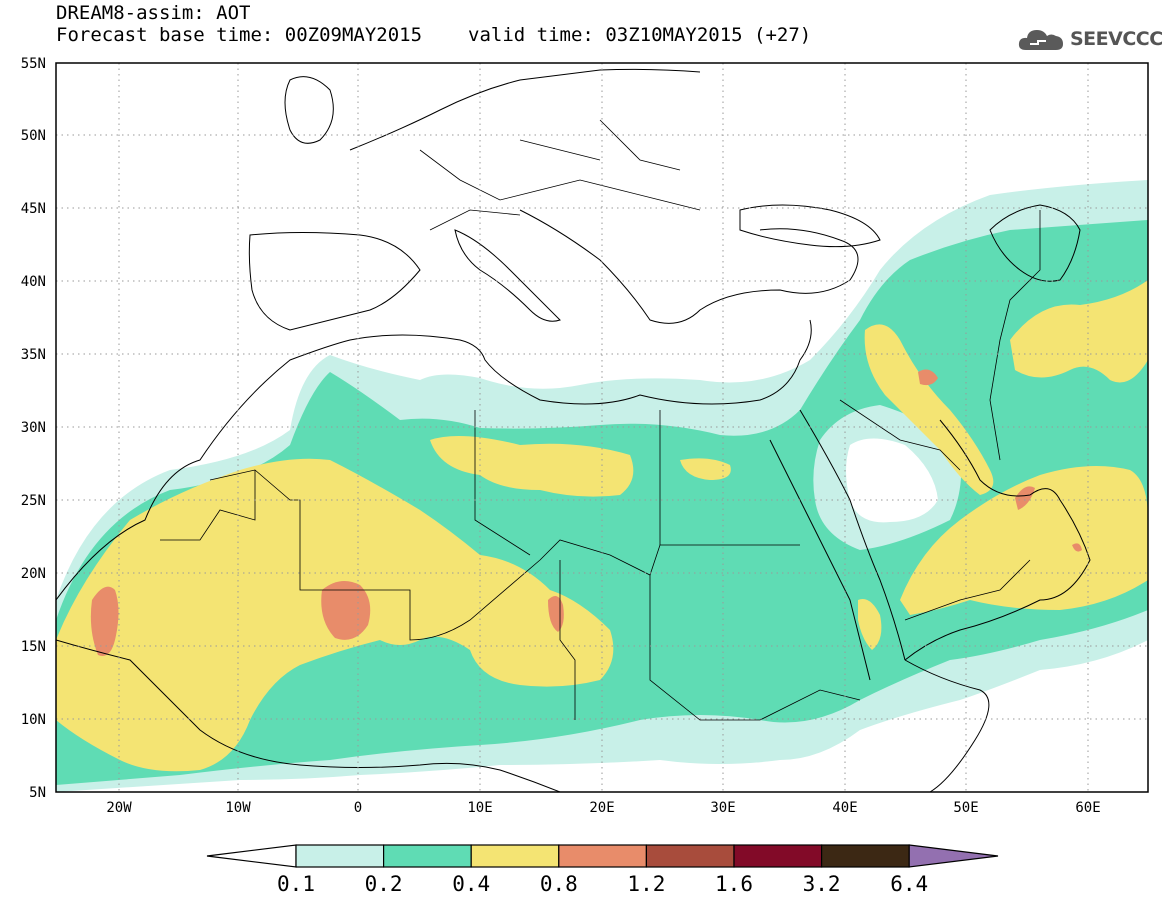  Describe the element at coordinates (689, 266) in the screenshot. I see `coast-balkans-greece` at that location.